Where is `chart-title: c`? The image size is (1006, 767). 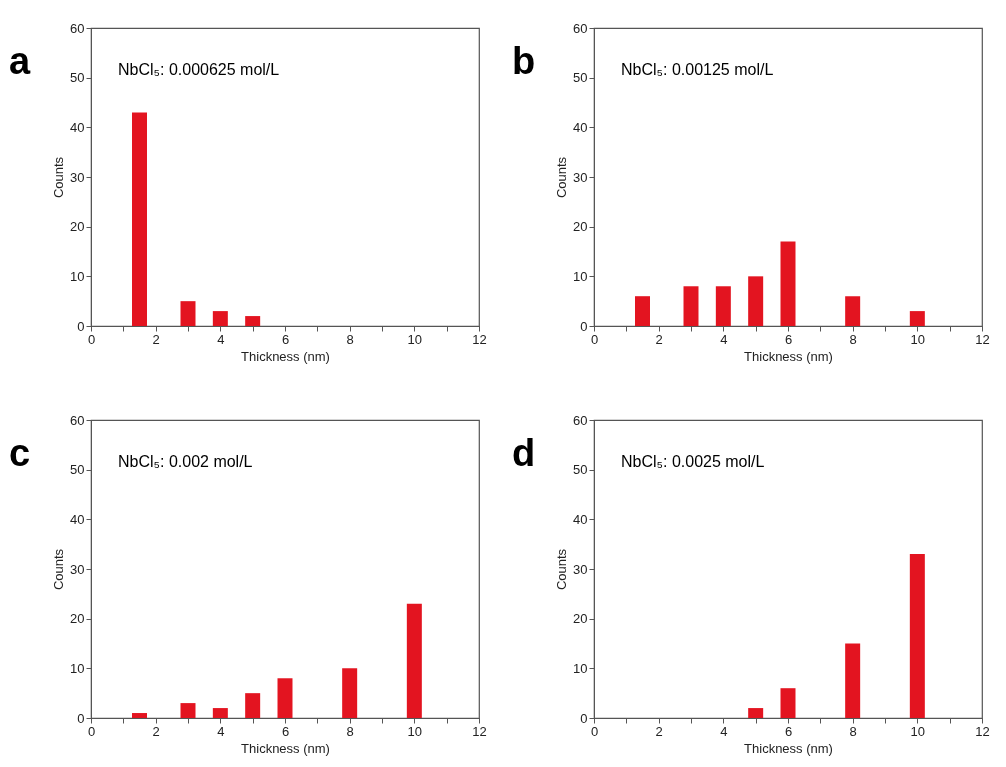 chart-title: c is located at coordinates (20, 453).